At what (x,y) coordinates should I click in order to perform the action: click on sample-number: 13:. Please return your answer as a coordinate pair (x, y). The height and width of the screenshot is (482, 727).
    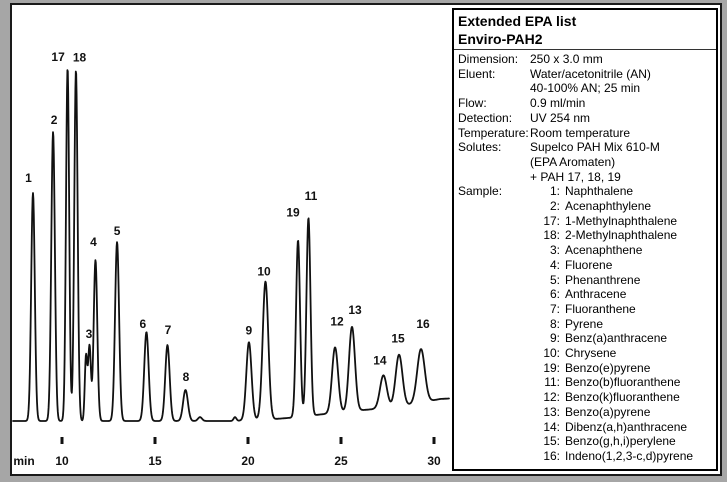
    Looking at the image, I should click on (551, 411).